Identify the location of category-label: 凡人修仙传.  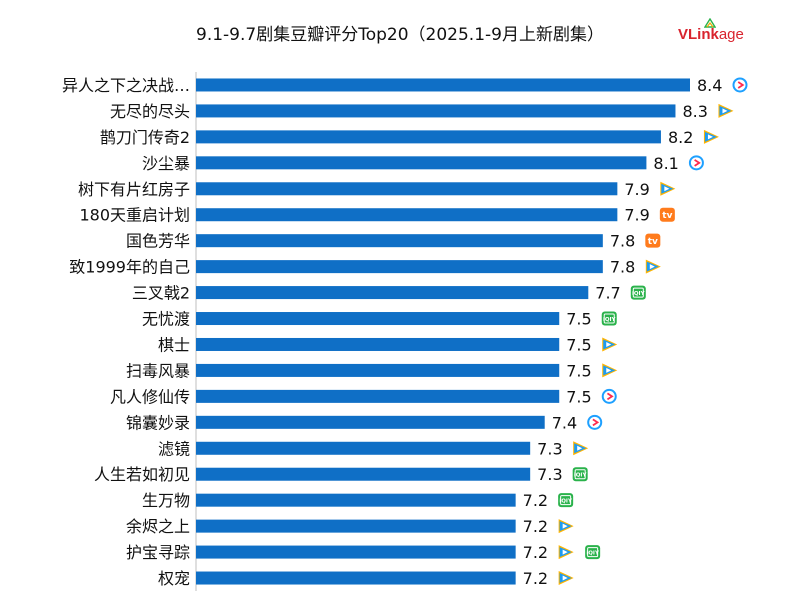
(150, 396).